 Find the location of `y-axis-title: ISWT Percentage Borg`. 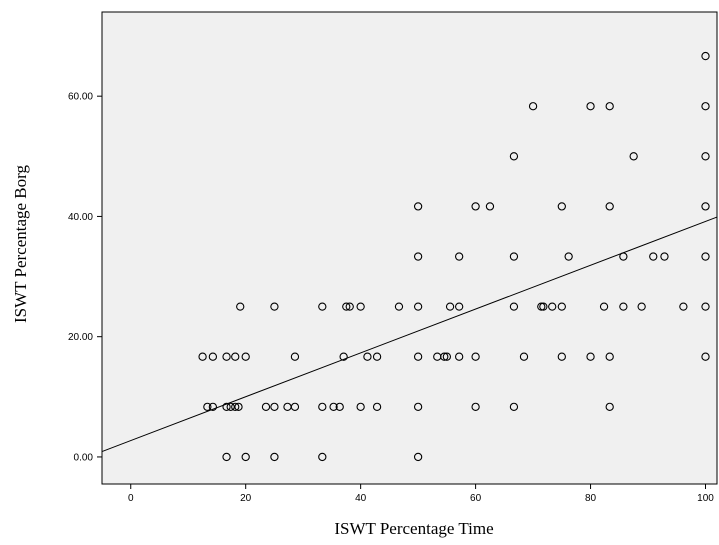

y-axis-title: ISWT Percentage Borg is located at coordinates (20, 244).